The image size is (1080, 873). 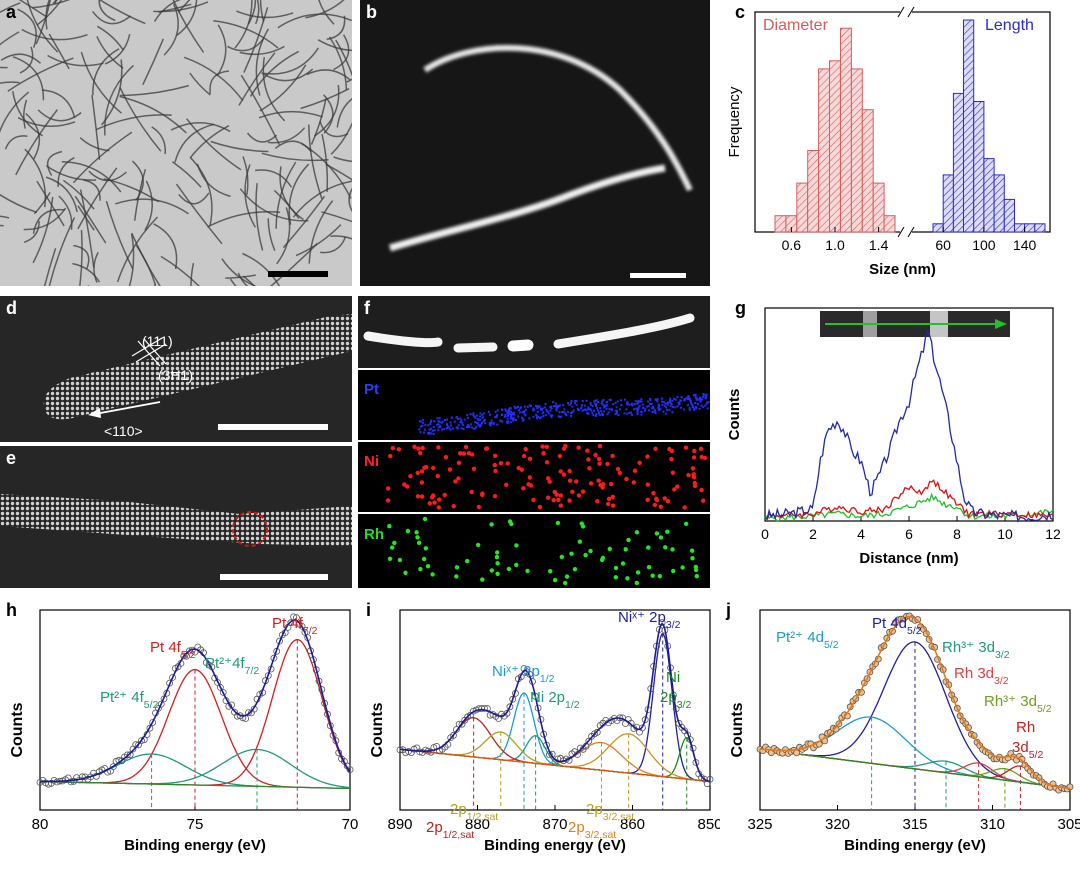 I want to click on peak-label-pt-4d52: Pt 4d5/2, so click(x=897, y=626).